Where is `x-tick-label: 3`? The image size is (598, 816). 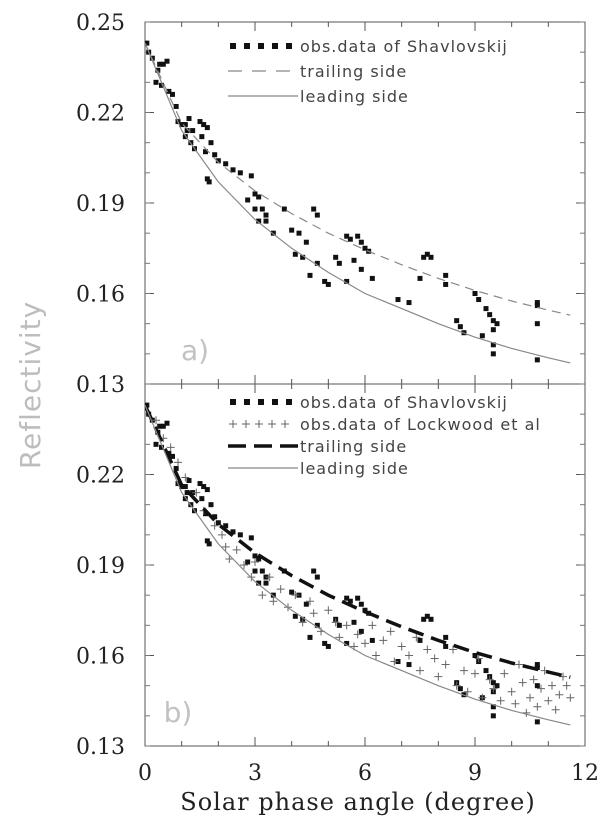 x-tick-label: 3 is located at coordinates (255, 773).